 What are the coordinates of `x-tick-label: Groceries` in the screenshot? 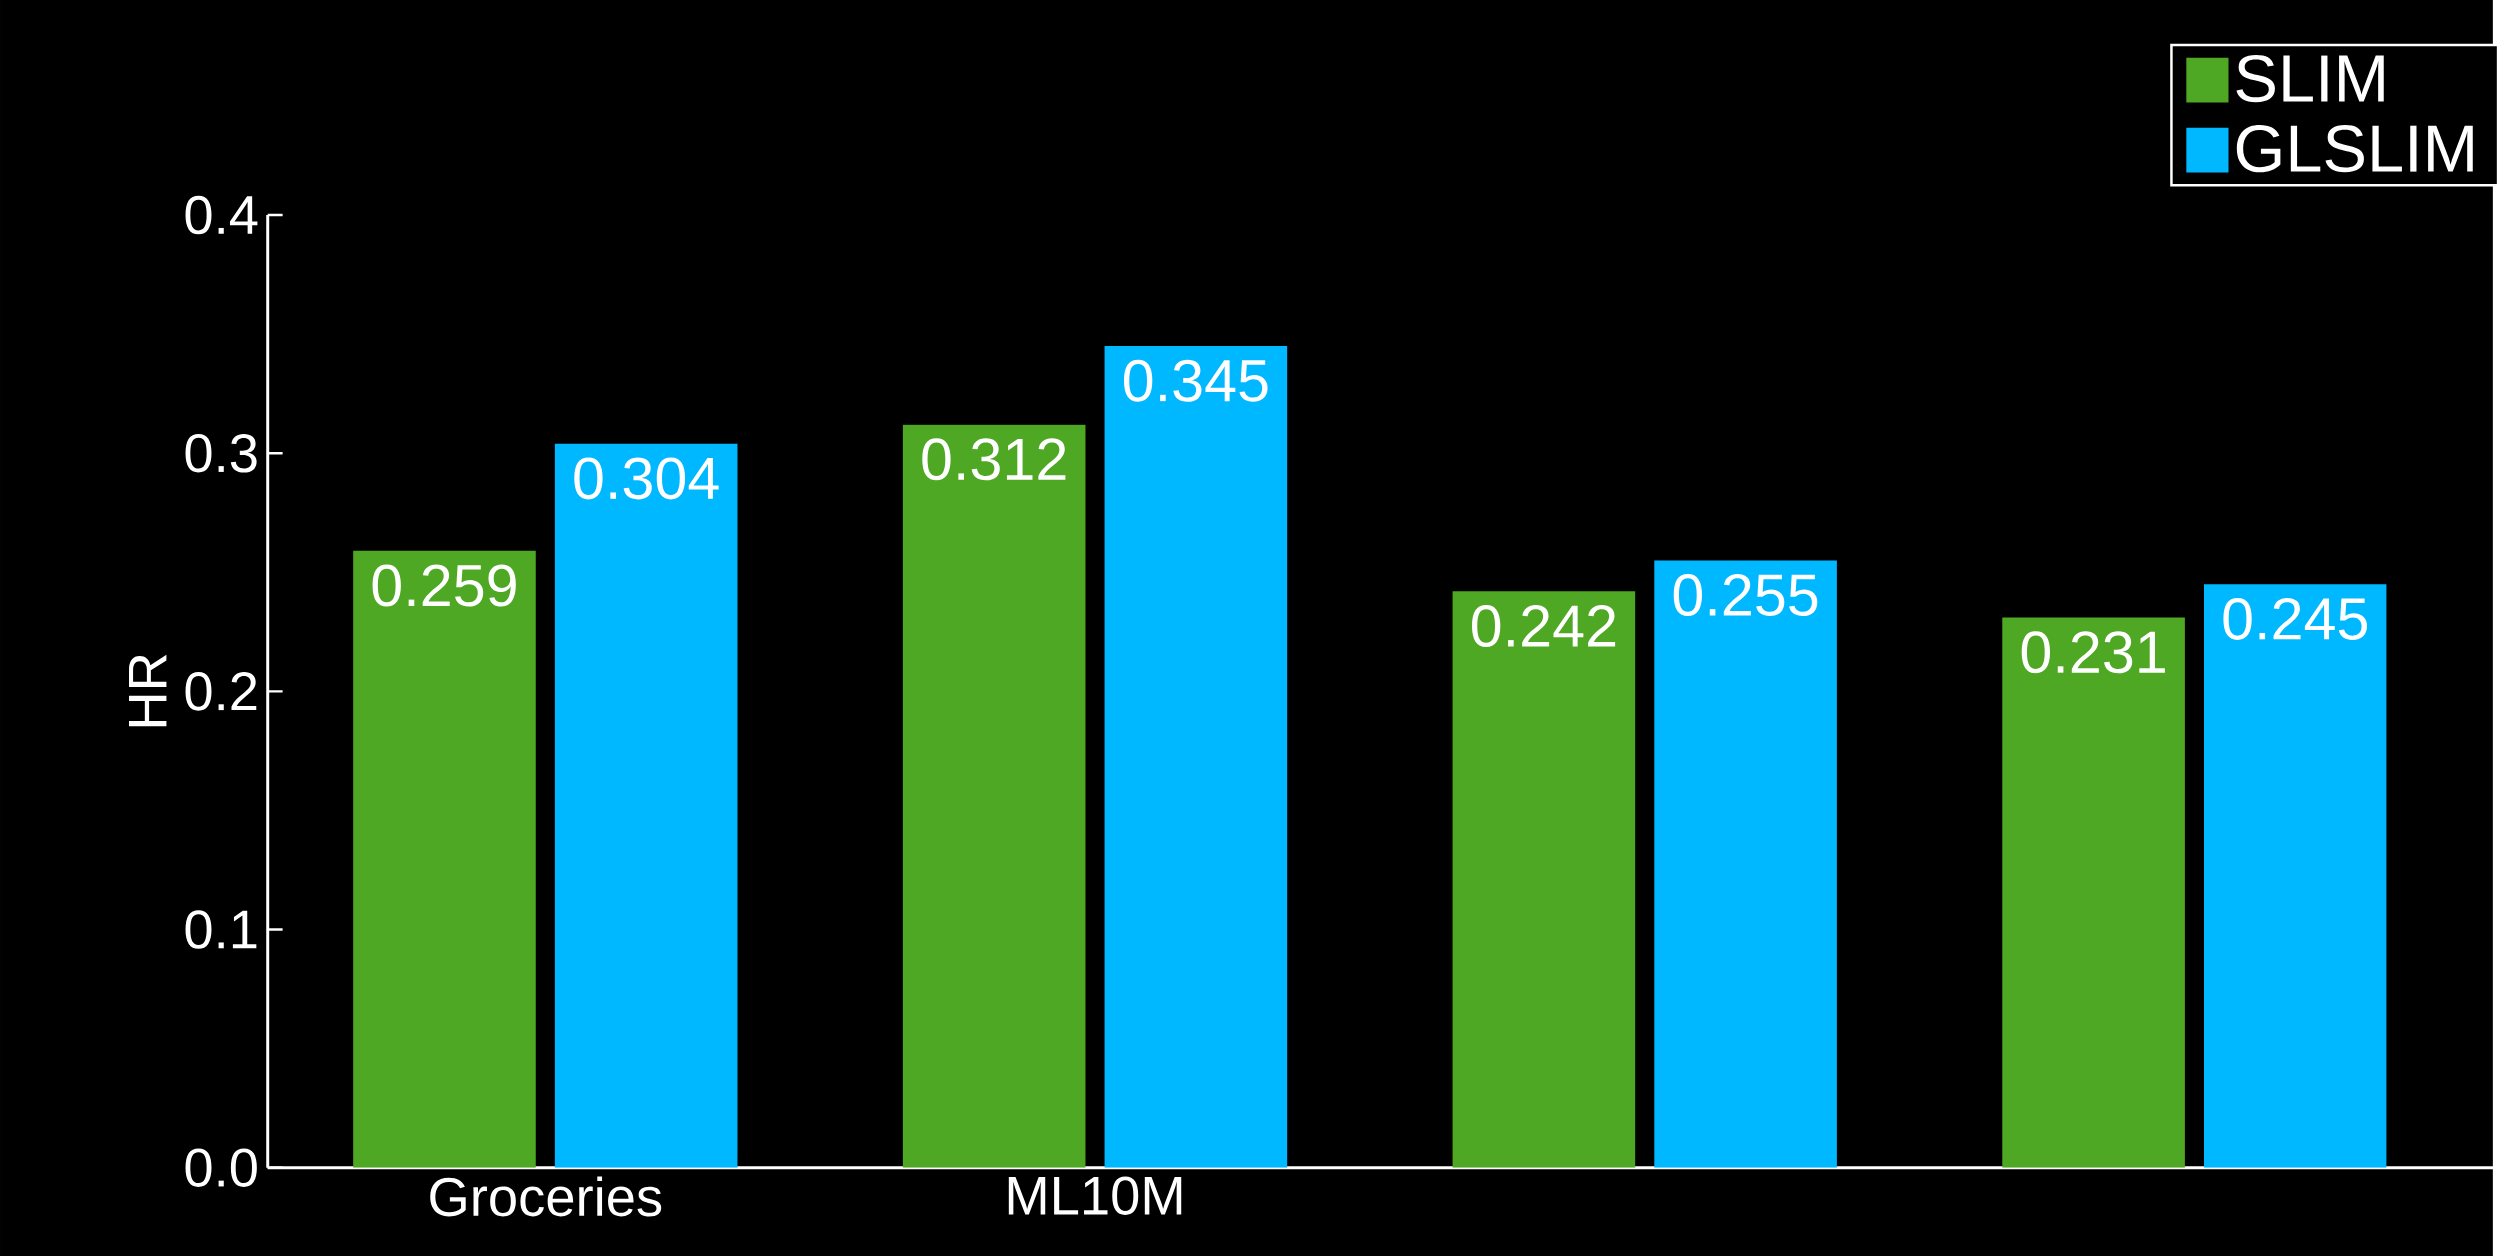 It's located at (546, 1196).